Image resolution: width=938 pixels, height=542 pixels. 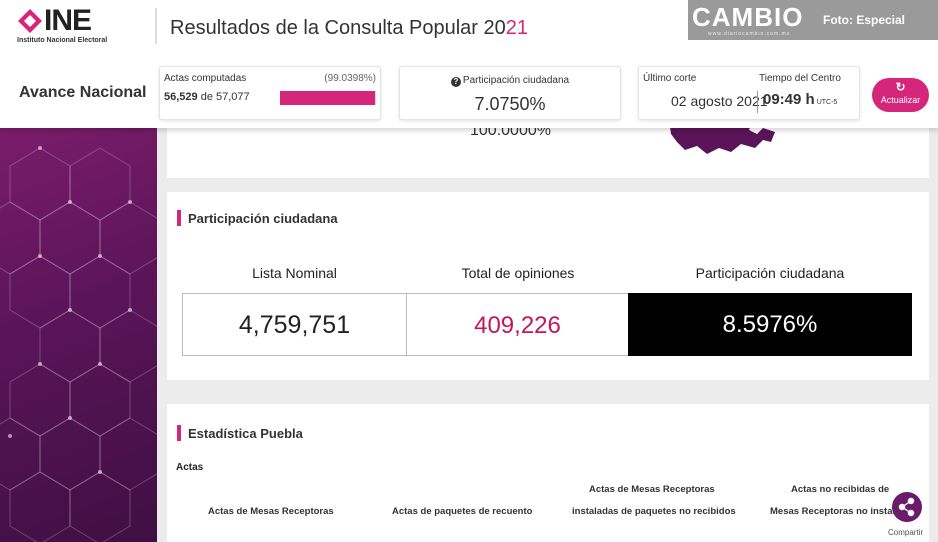 What do you see at coordinates (906, 532) in the screenshot?
I see `share-label: Compartir` at bounding box center [906, 532].